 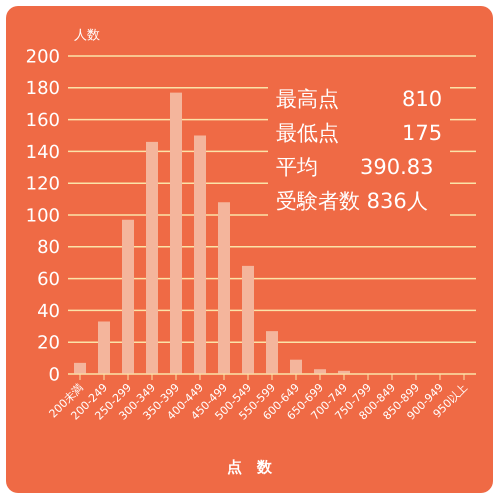 What do you see at coordinates (359, 133) in the screenshot?
I see `annotation: 最低点 175` at bounding box center [359, 133].